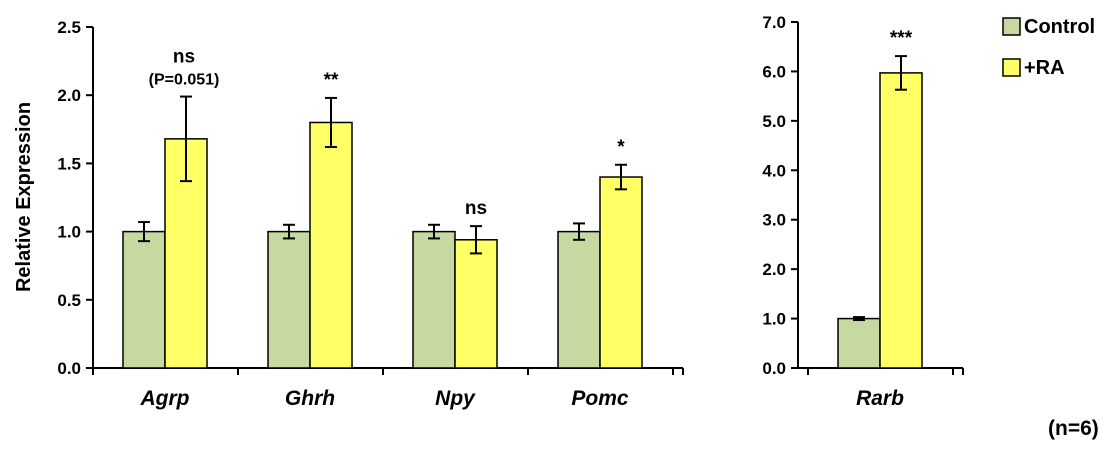 The width and height of the screenshot is (1116, 451). I want to click on sample-size-note: (n=6), so click(1073, 428).